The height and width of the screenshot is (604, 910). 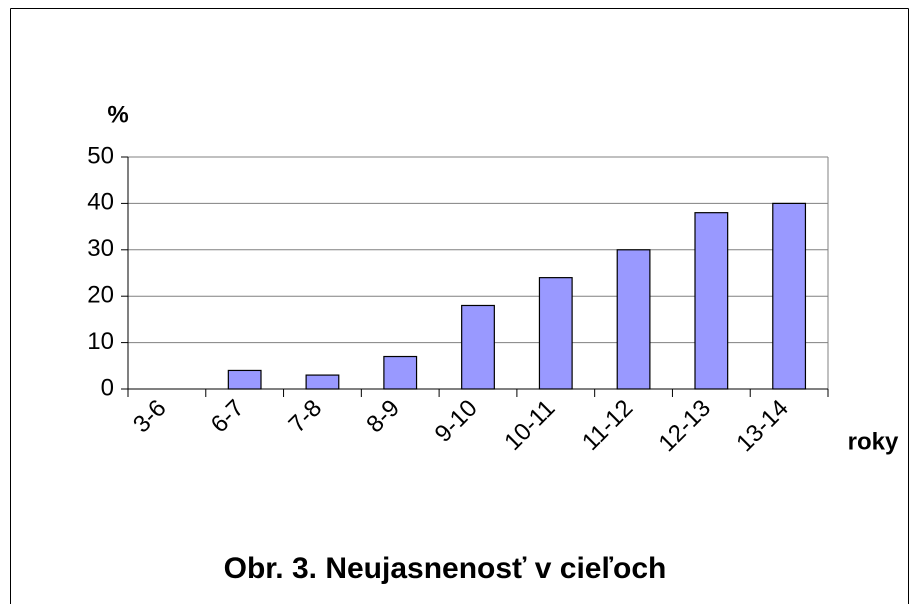 I want to click on y-tick-label: 40, so click(x=100, y=202).